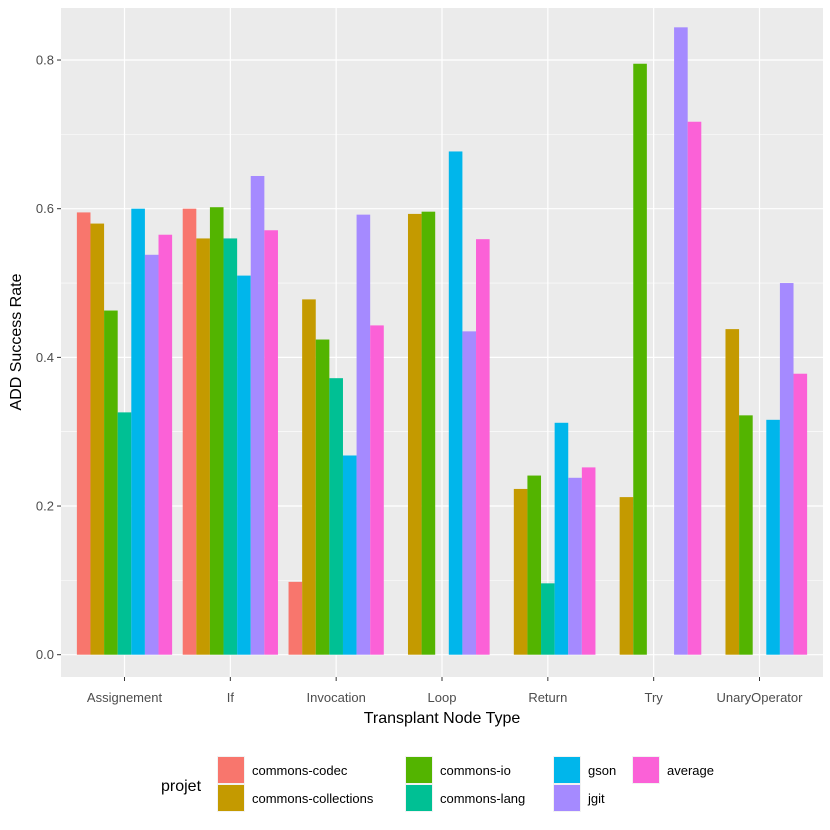 This screenshot has width=830, height=830. What do you see at coordinates (181, 786) in the screenshot?
I see `legend-title: projet` at bounding box center [181, 786].